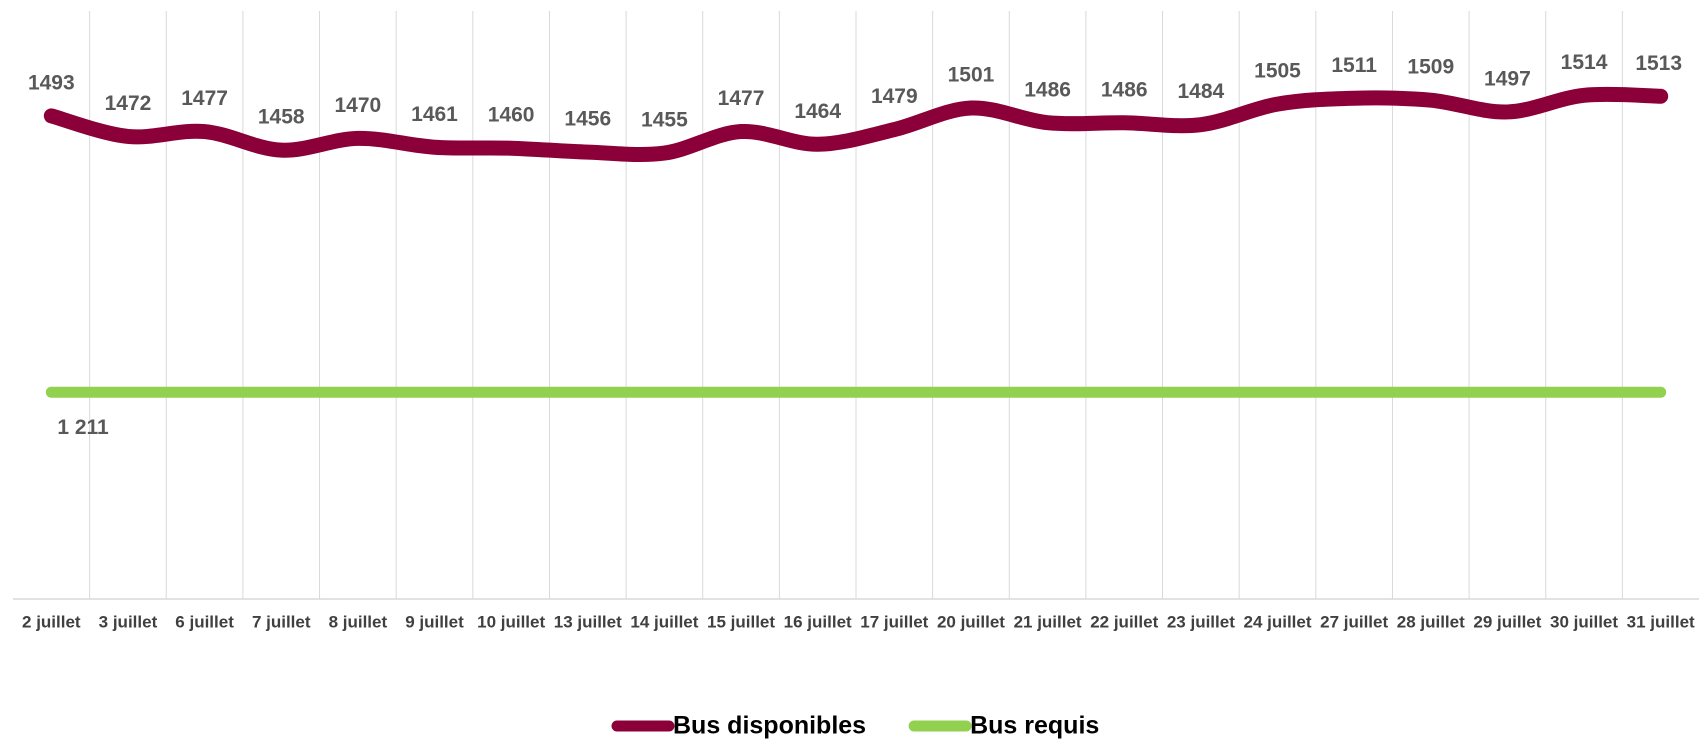 The height and width of the screenshot is (741, 1702). I want to click on x-tick-label: 10 juillet, so click(511, 621).